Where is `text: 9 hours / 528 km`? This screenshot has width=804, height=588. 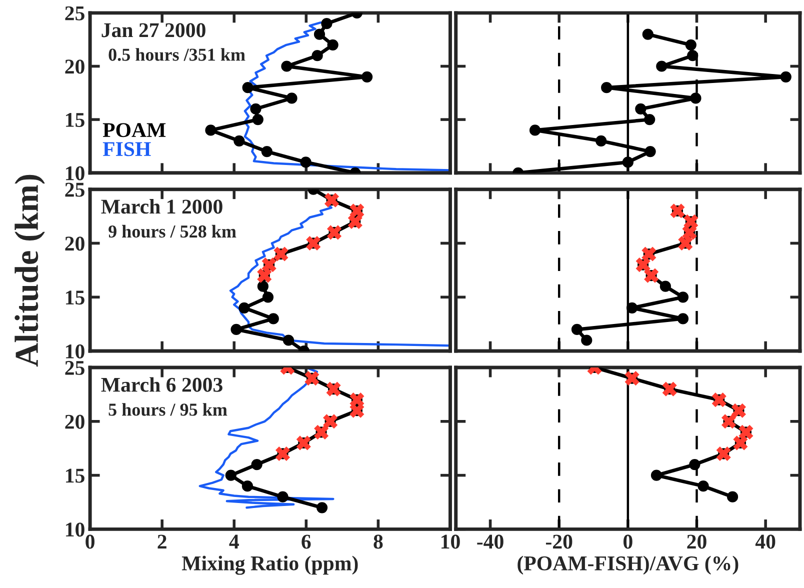
text: 9 hours / 528 km is located at coordinates (172, 231).